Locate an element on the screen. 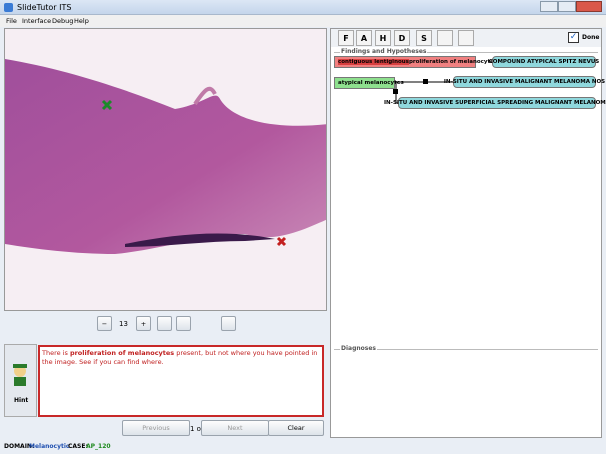 The width and height of the screenshot is (606, 454). diagnoses-title: Diagnoses is located at coordinates (358, 348).